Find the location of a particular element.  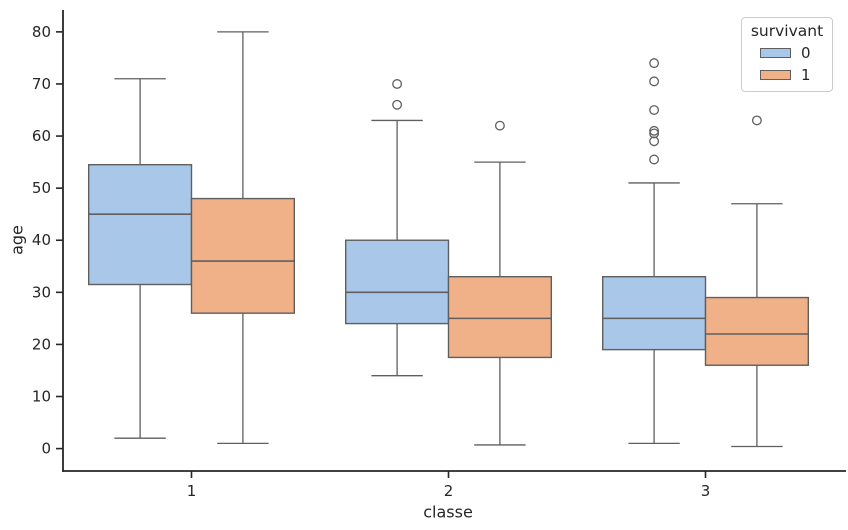

legend-swatch-survivant-1-icon is located at coordinates (775, 75).